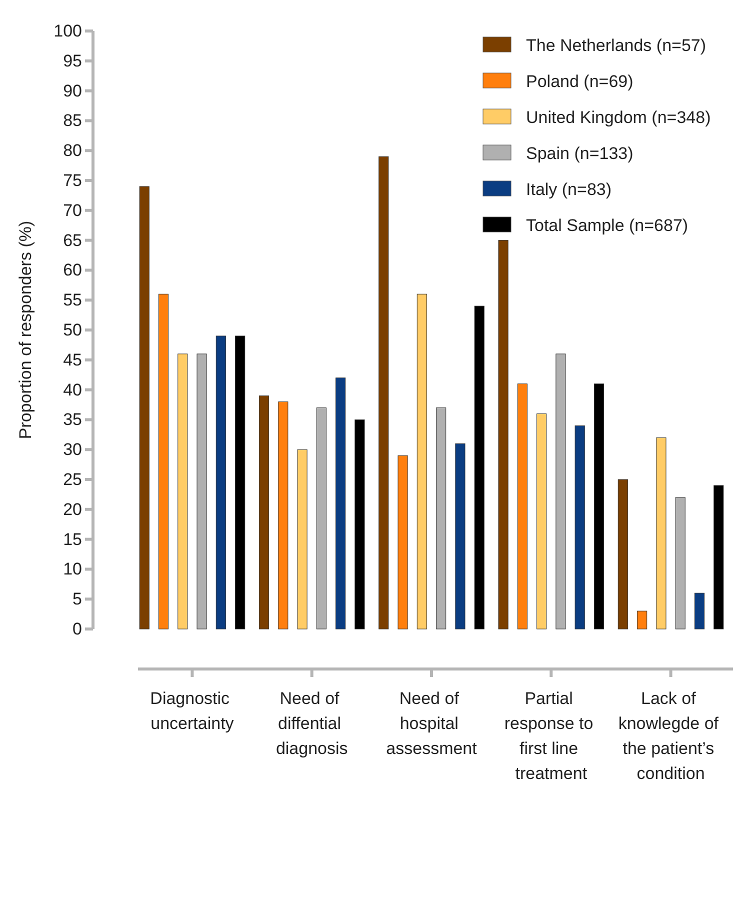 The width and height of the screenshot is (755, 918). I want to click on x-tick-label: Partial response to first line treatment, so click(551, 736).